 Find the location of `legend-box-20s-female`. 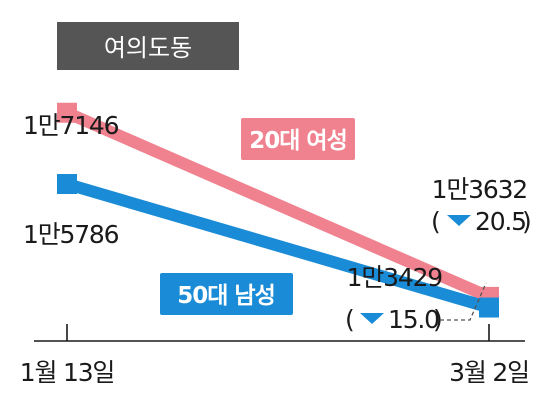

legend-box-20s-female is located at coordinates (298, 139).